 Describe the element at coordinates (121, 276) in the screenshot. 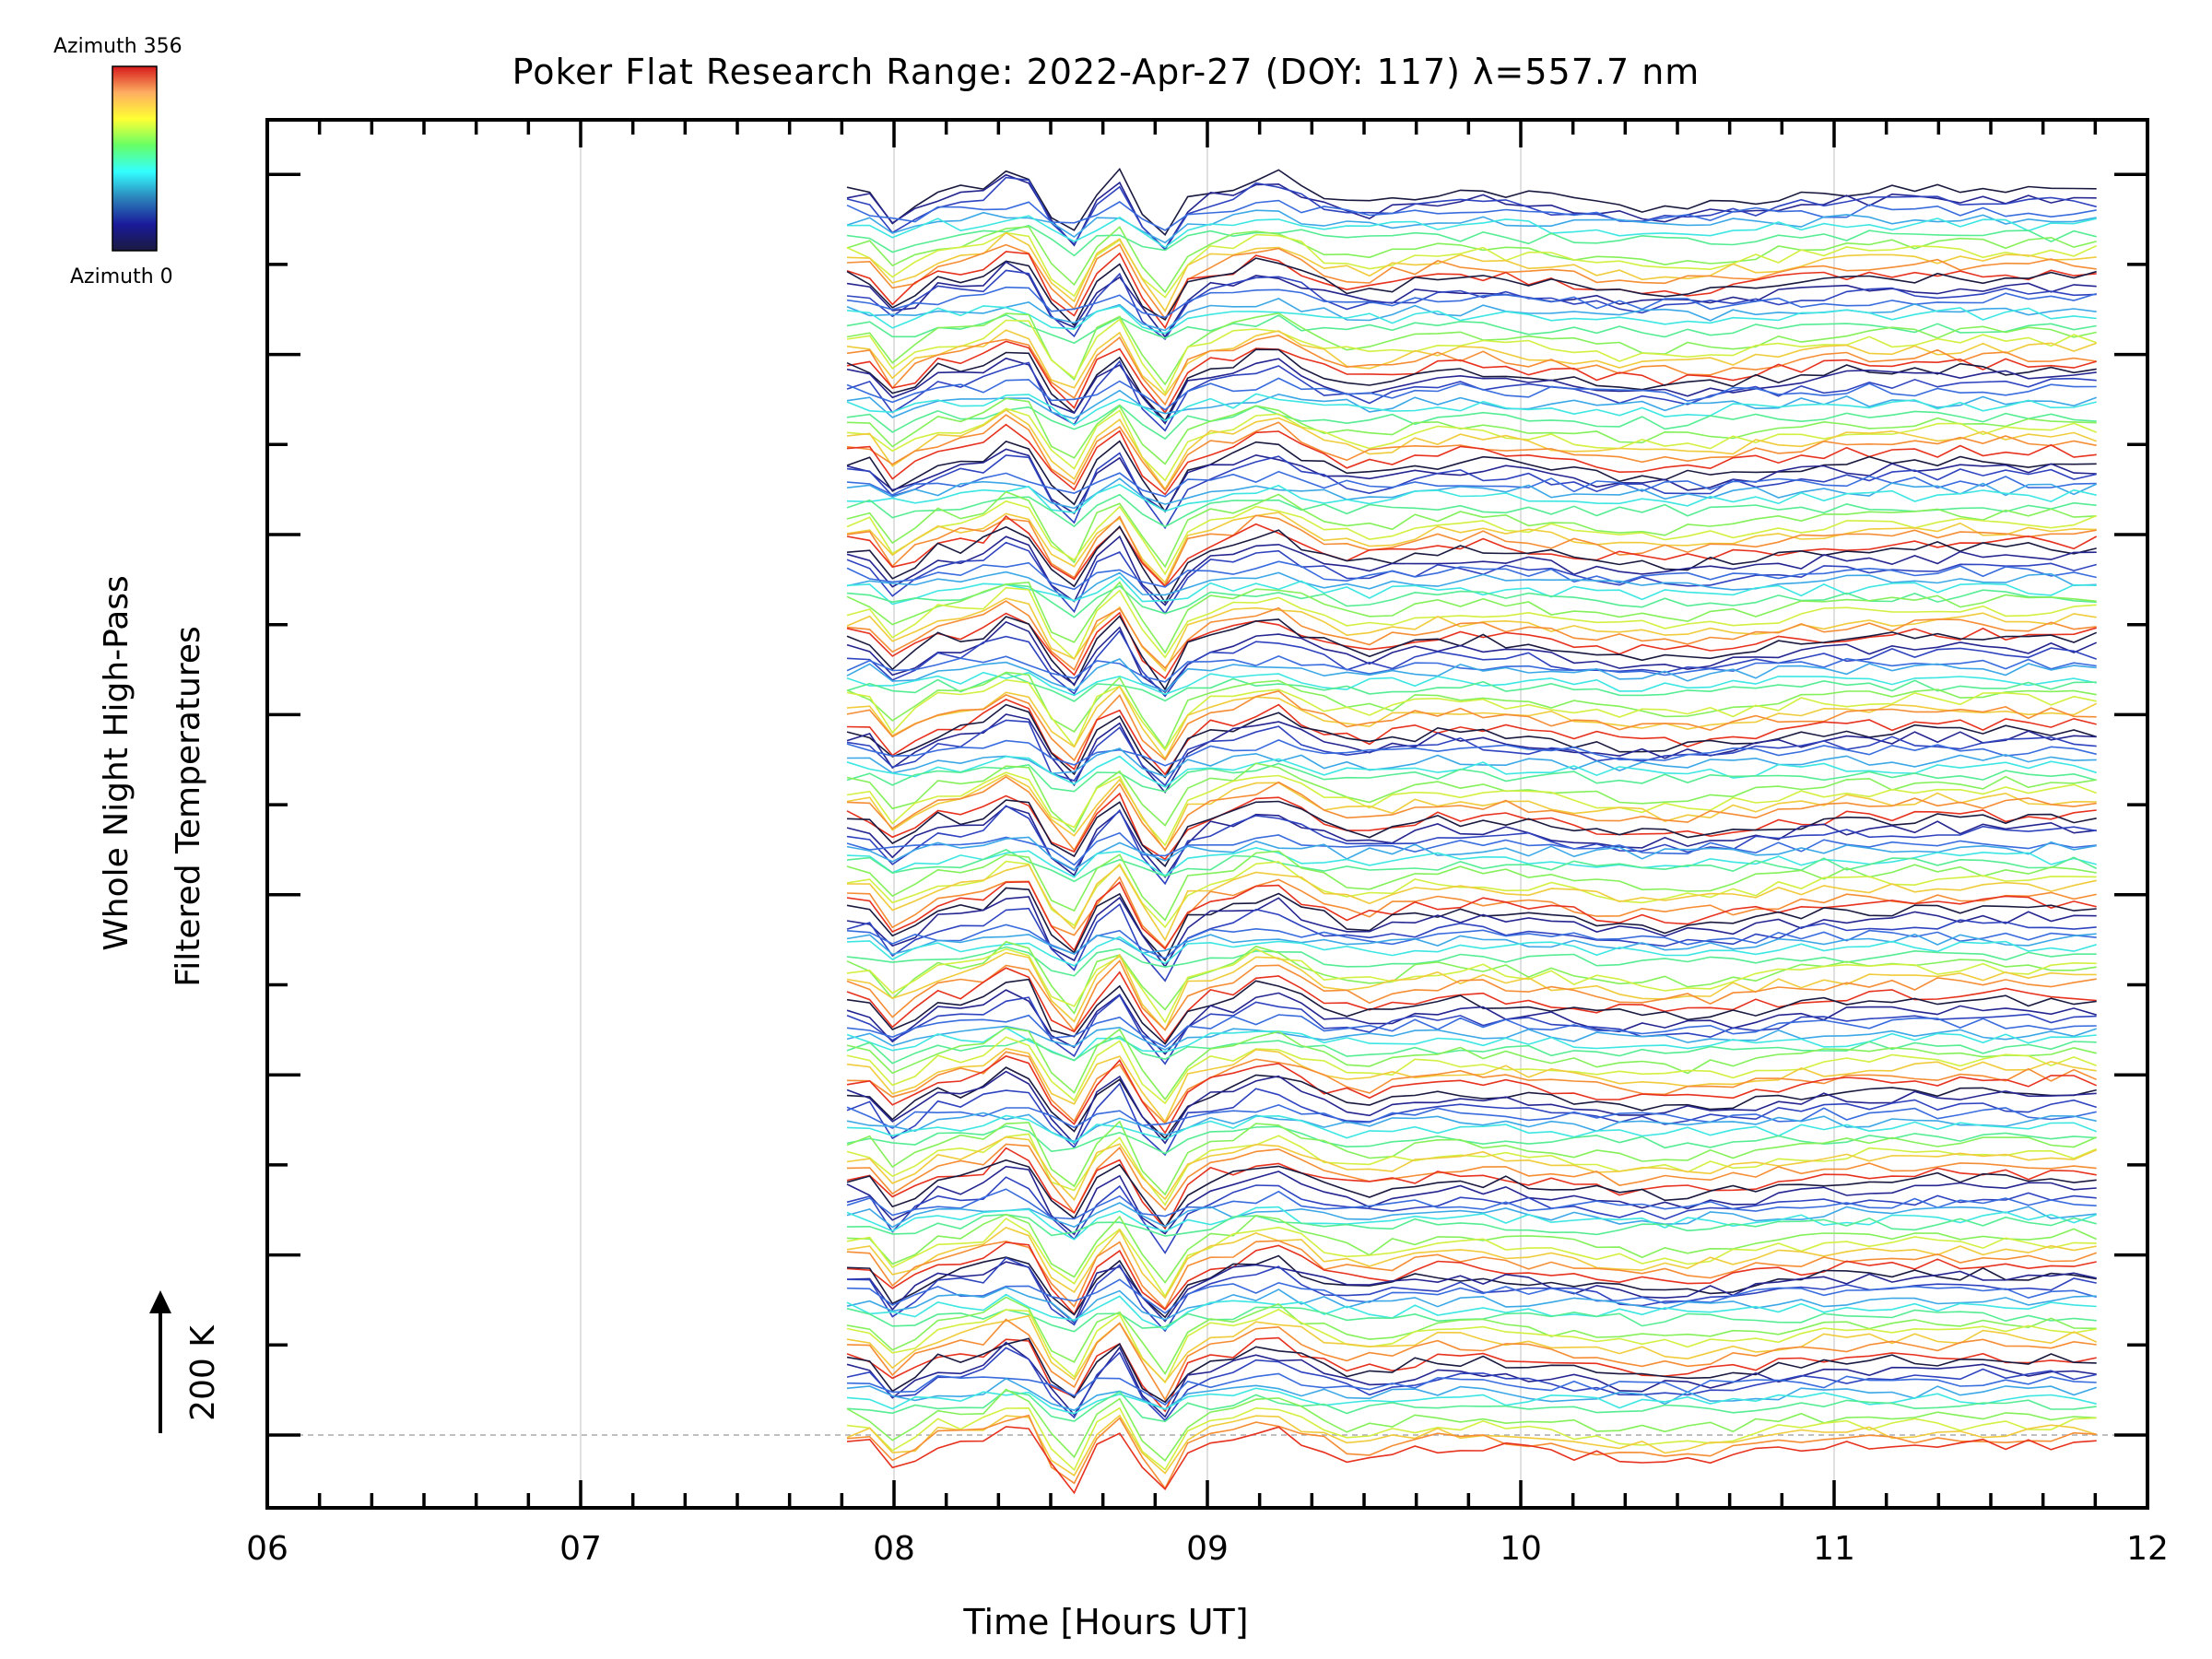

I see `colorbar-bottom-label: Azimuth 0` at that location.